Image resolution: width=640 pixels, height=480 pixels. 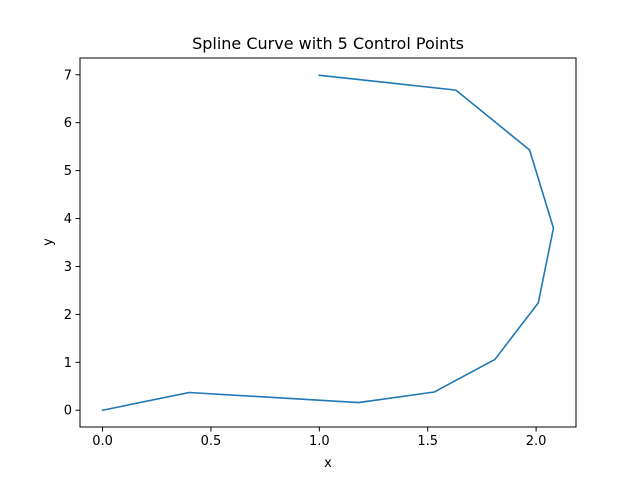 I want to click on y-tick-label: 7, so click(x=68, y=75).